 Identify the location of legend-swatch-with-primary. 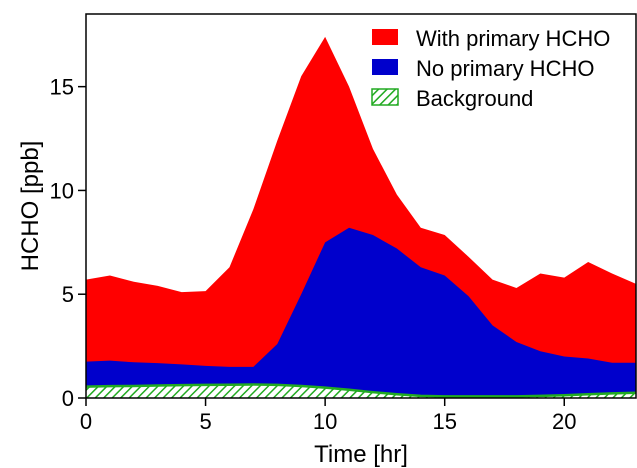
(385, 37).